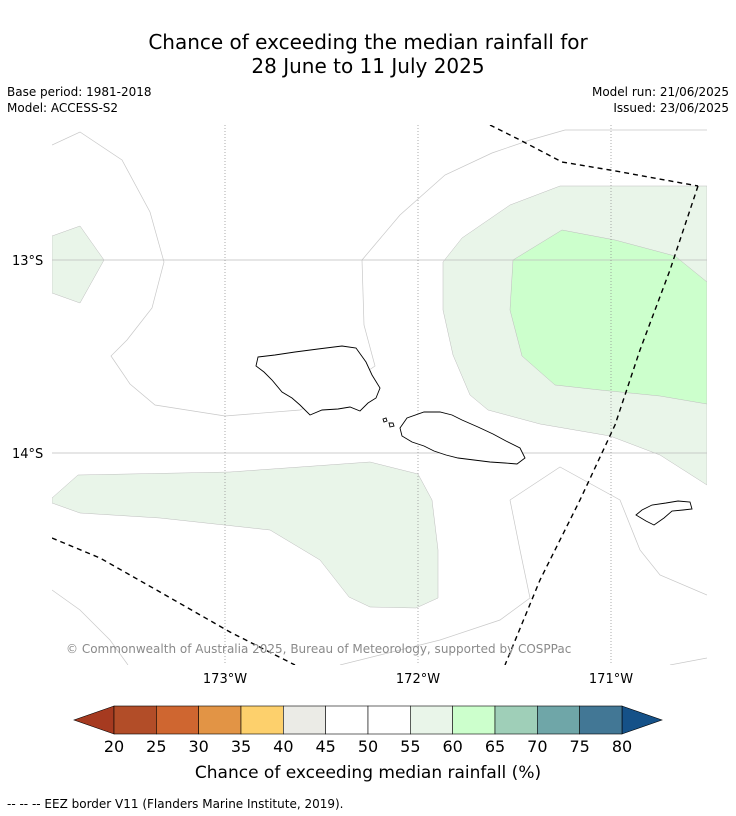 The image size is (736, 816). What do you see at coordinates (241, 746) in the screenshot?
I see `colorbar-tick-label: 35` at bounding box center [241, 746].